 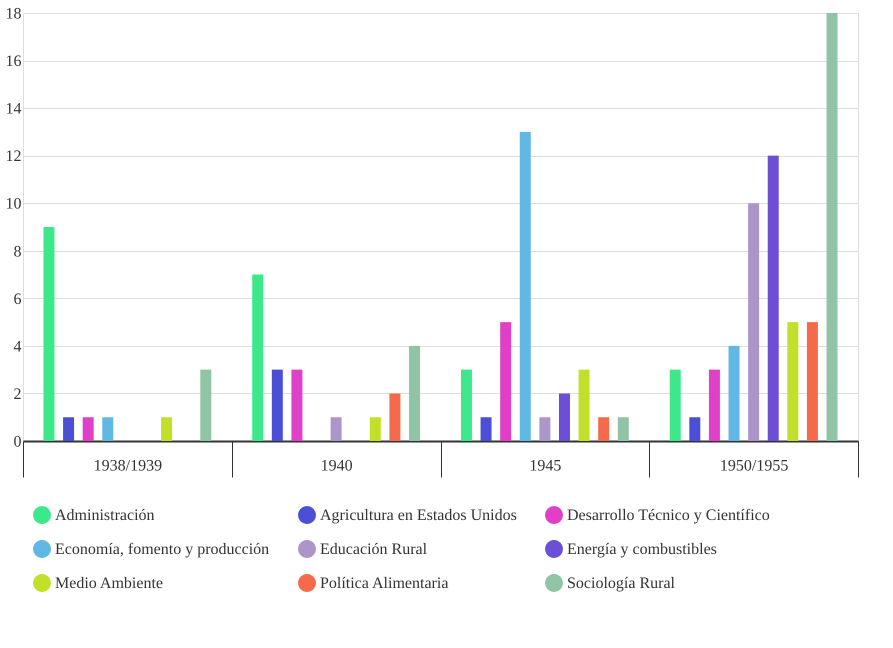 I want to click on y-tick-label: 4, so click(x=18, y=347).